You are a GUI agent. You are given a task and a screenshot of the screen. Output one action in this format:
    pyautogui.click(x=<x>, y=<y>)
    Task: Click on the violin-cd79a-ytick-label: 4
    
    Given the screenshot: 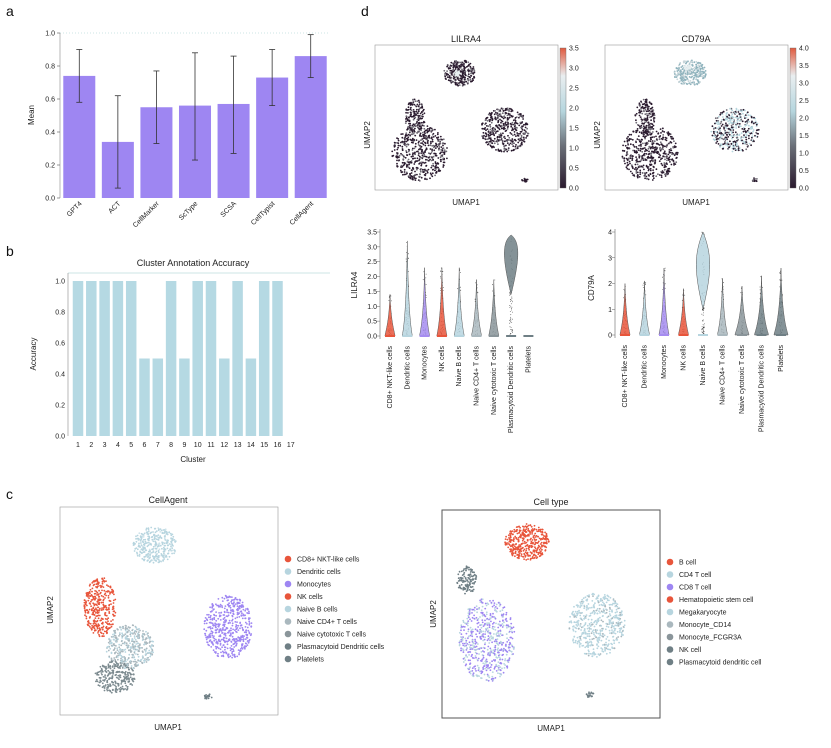 What is the action you would take?
    pyautogui.click(x=610, y=233)
    